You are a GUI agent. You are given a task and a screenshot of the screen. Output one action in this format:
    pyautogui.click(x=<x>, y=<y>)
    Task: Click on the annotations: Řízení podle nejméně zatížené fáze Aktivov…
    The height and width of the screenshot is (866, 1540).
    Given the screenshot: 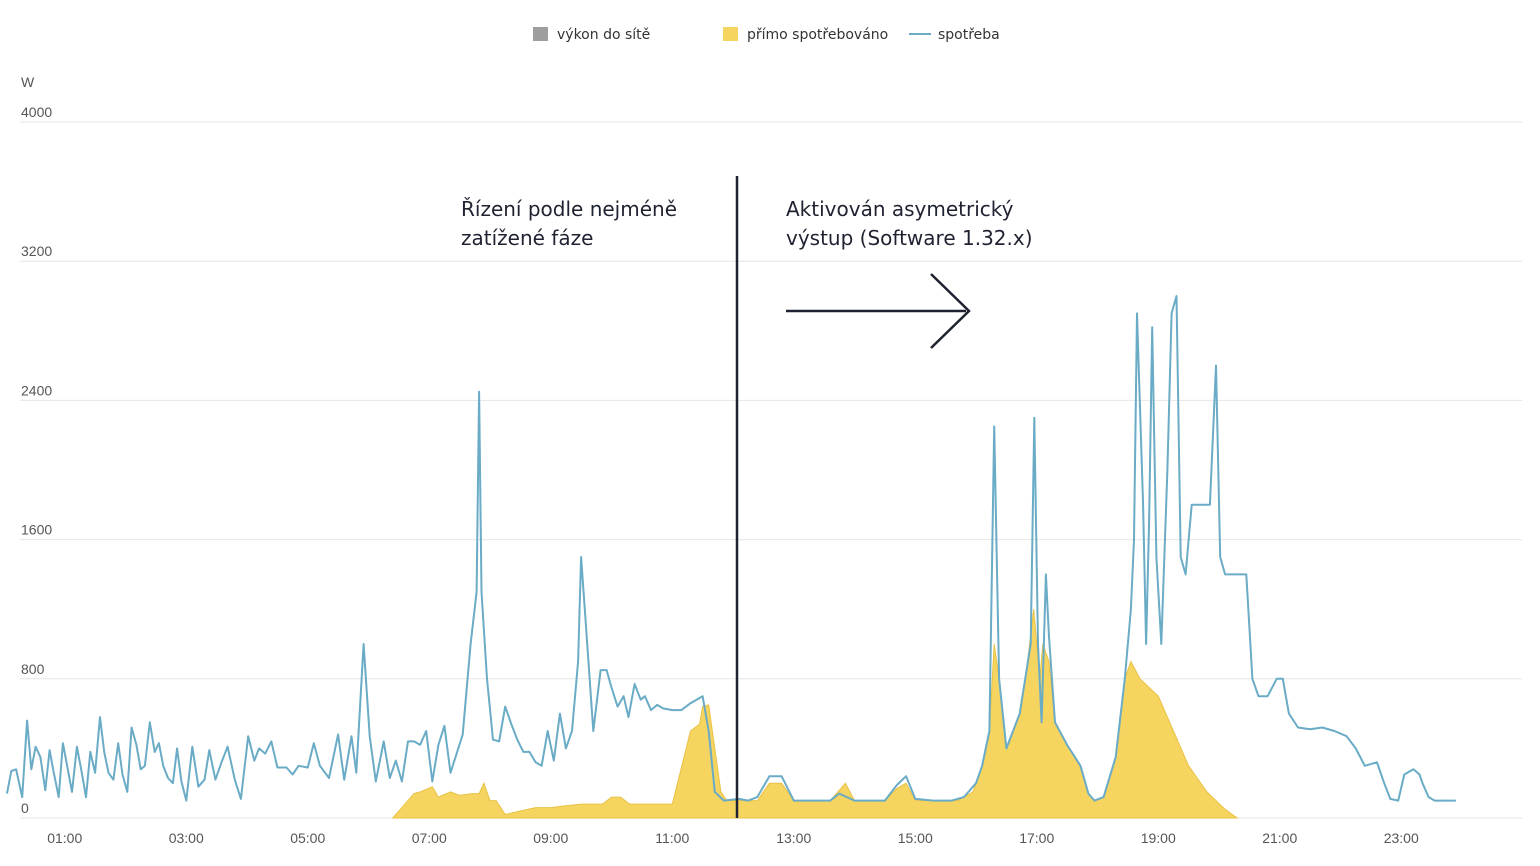 What is the action you would take?
    pyautogui.click(x=747, y=273)
    